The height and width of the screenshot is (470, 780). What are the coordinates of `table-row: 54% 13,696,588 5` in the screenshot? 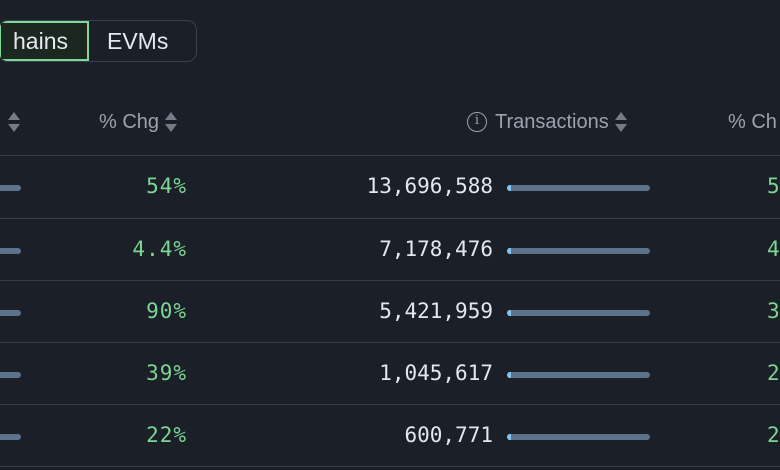 It's located at (390, 187).